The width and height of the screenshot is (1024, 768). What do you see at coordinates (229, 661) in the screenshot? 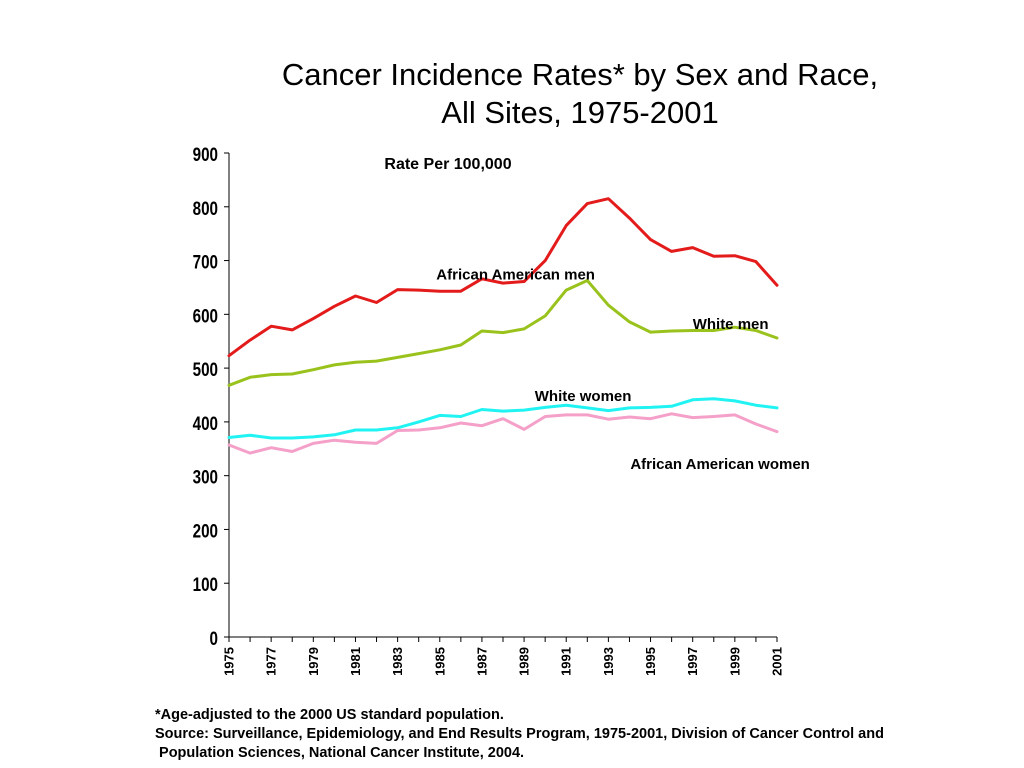
I see `x-tick-label: 1975` at bounding box center [229, 661].